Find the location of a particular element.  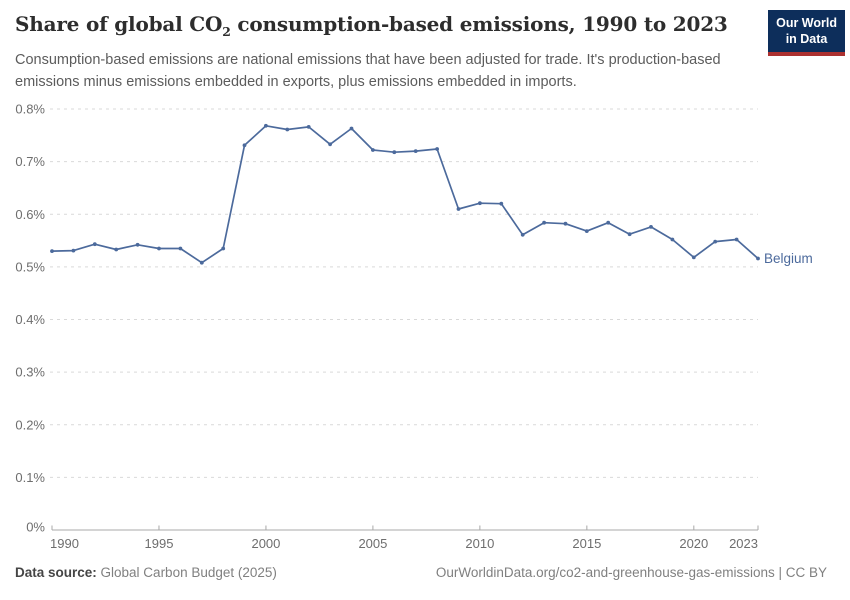

svg-text: 2005 is located at coordinates (372, 543).